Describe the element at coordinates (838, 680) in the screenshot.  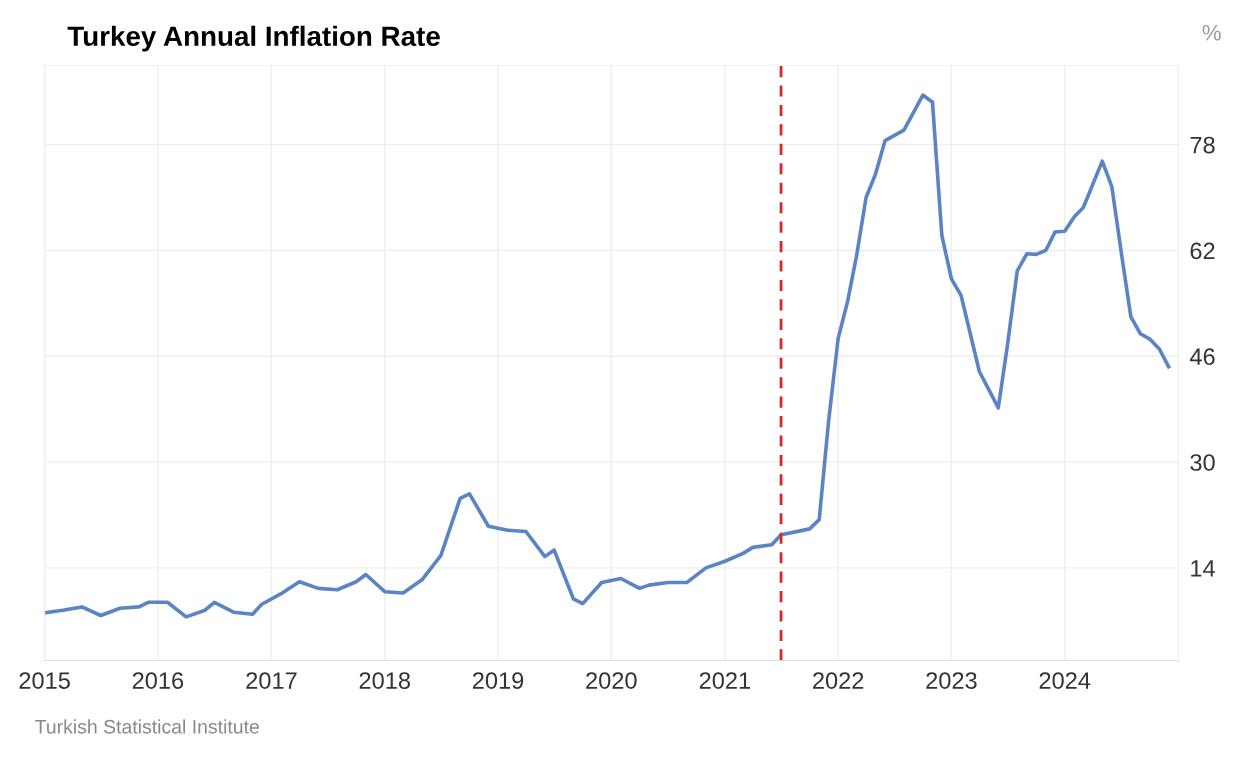
I see `x-tick-label: 2022` at that location.